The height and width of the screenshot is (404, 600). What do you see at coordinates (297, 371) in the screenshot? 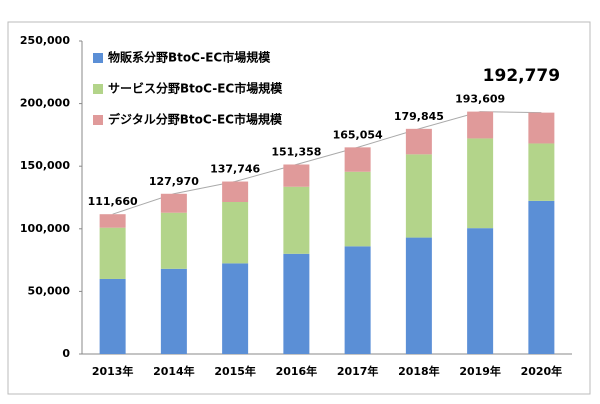
I see `x-tick-label: 2016年` at bounding box center [297, 371].